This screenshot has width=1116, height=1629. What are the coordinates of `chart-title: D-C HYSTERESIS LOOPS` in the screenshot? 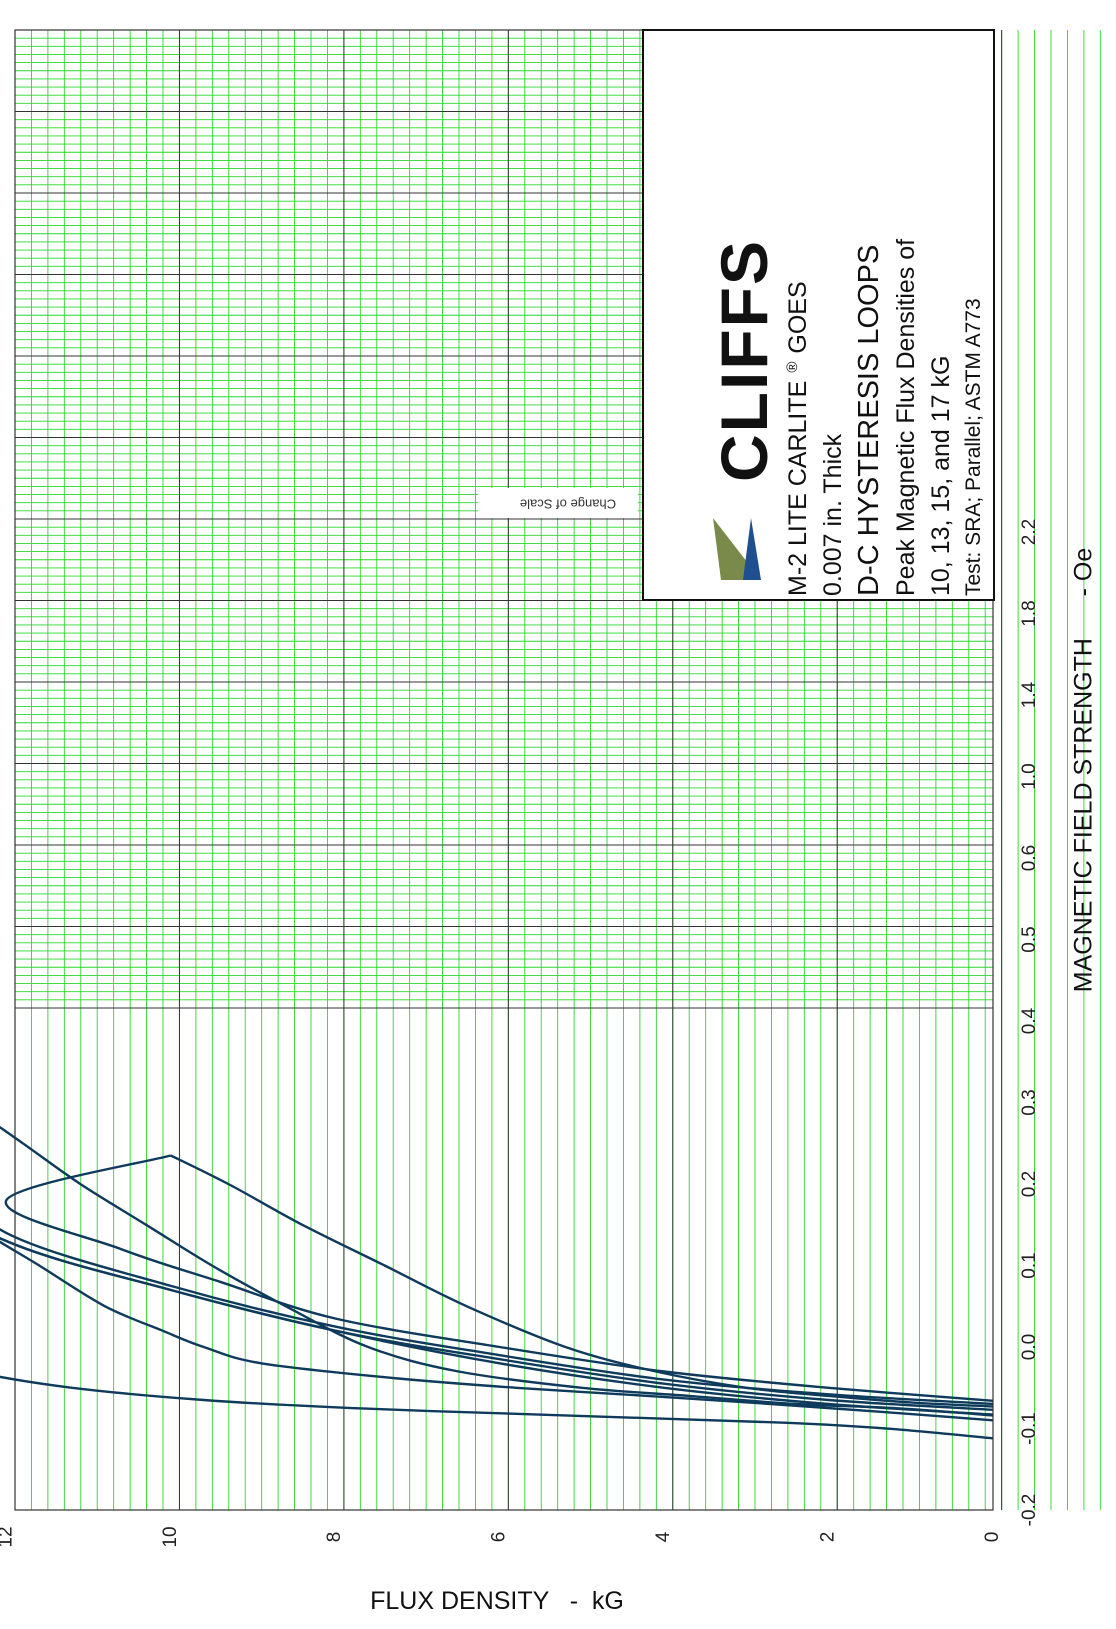 It's located at (869, 420).